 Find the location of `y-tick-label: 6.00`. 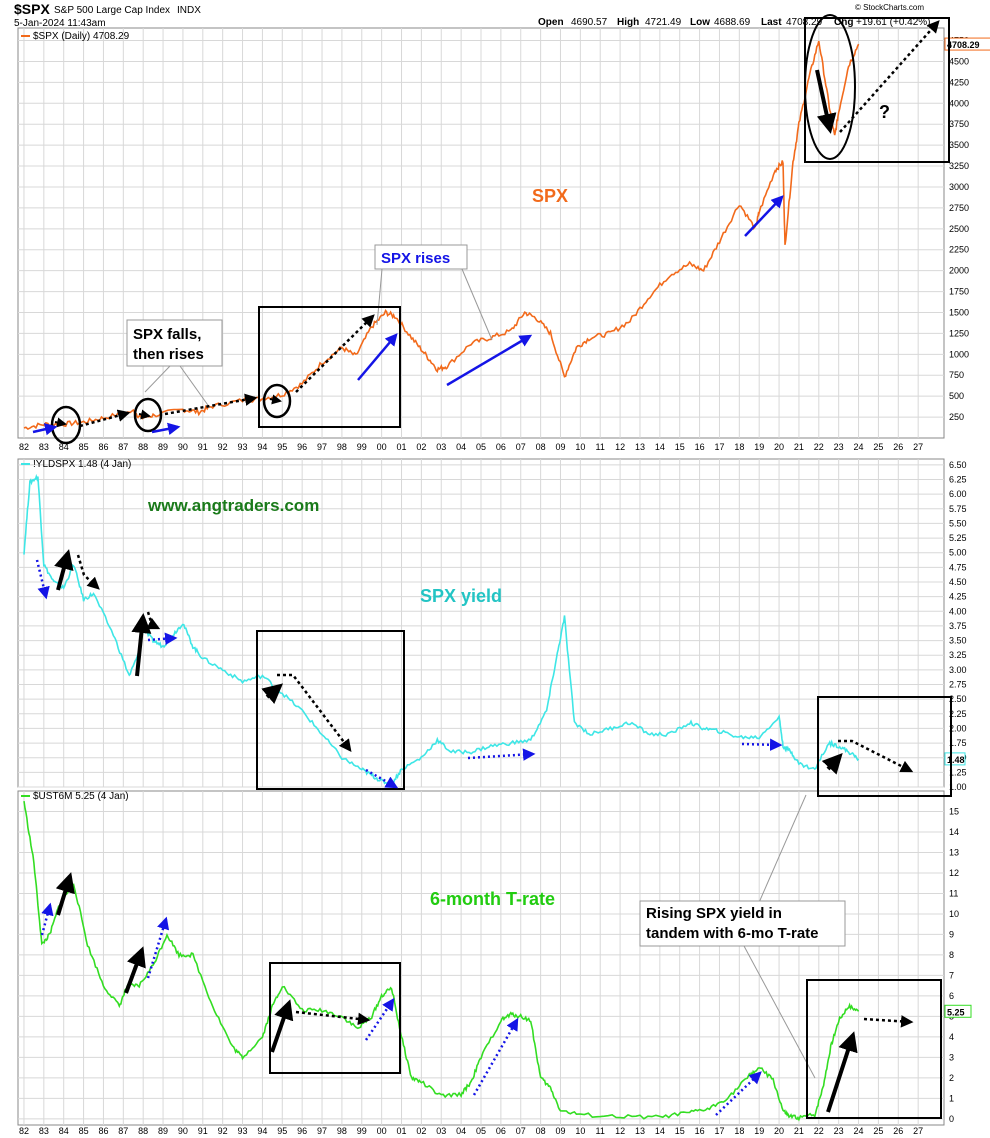

y-tick-label: 6.00 is located at coordinates (958, 494).